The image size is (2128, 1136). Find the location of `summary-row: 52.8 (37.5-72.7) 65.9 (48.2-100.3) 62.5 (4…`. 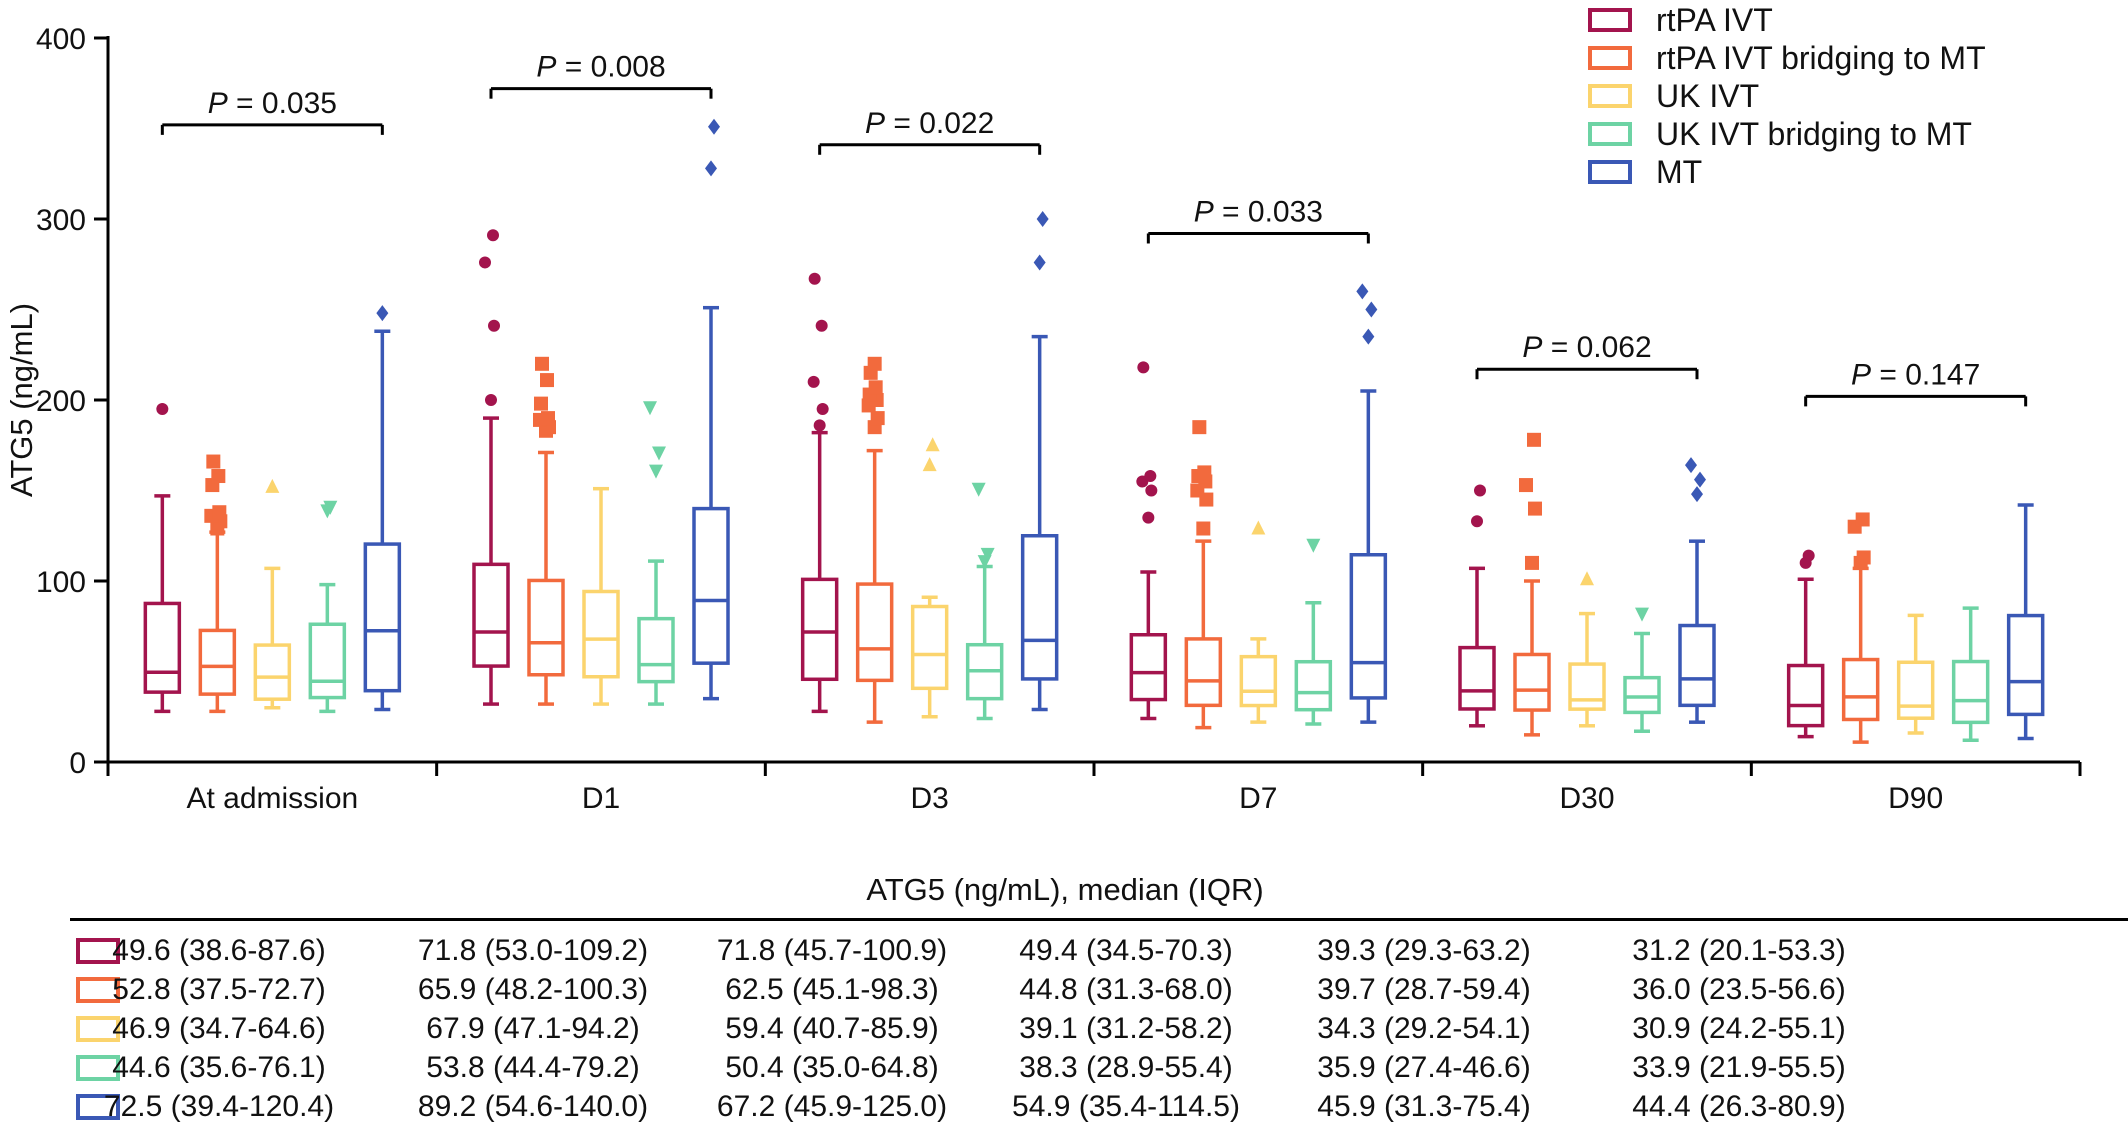

summary-row: 52.8 (37.5-72.7) 65.9 (48.2-100.3) 62.5 (4… is located at coordinates (1099, 991).